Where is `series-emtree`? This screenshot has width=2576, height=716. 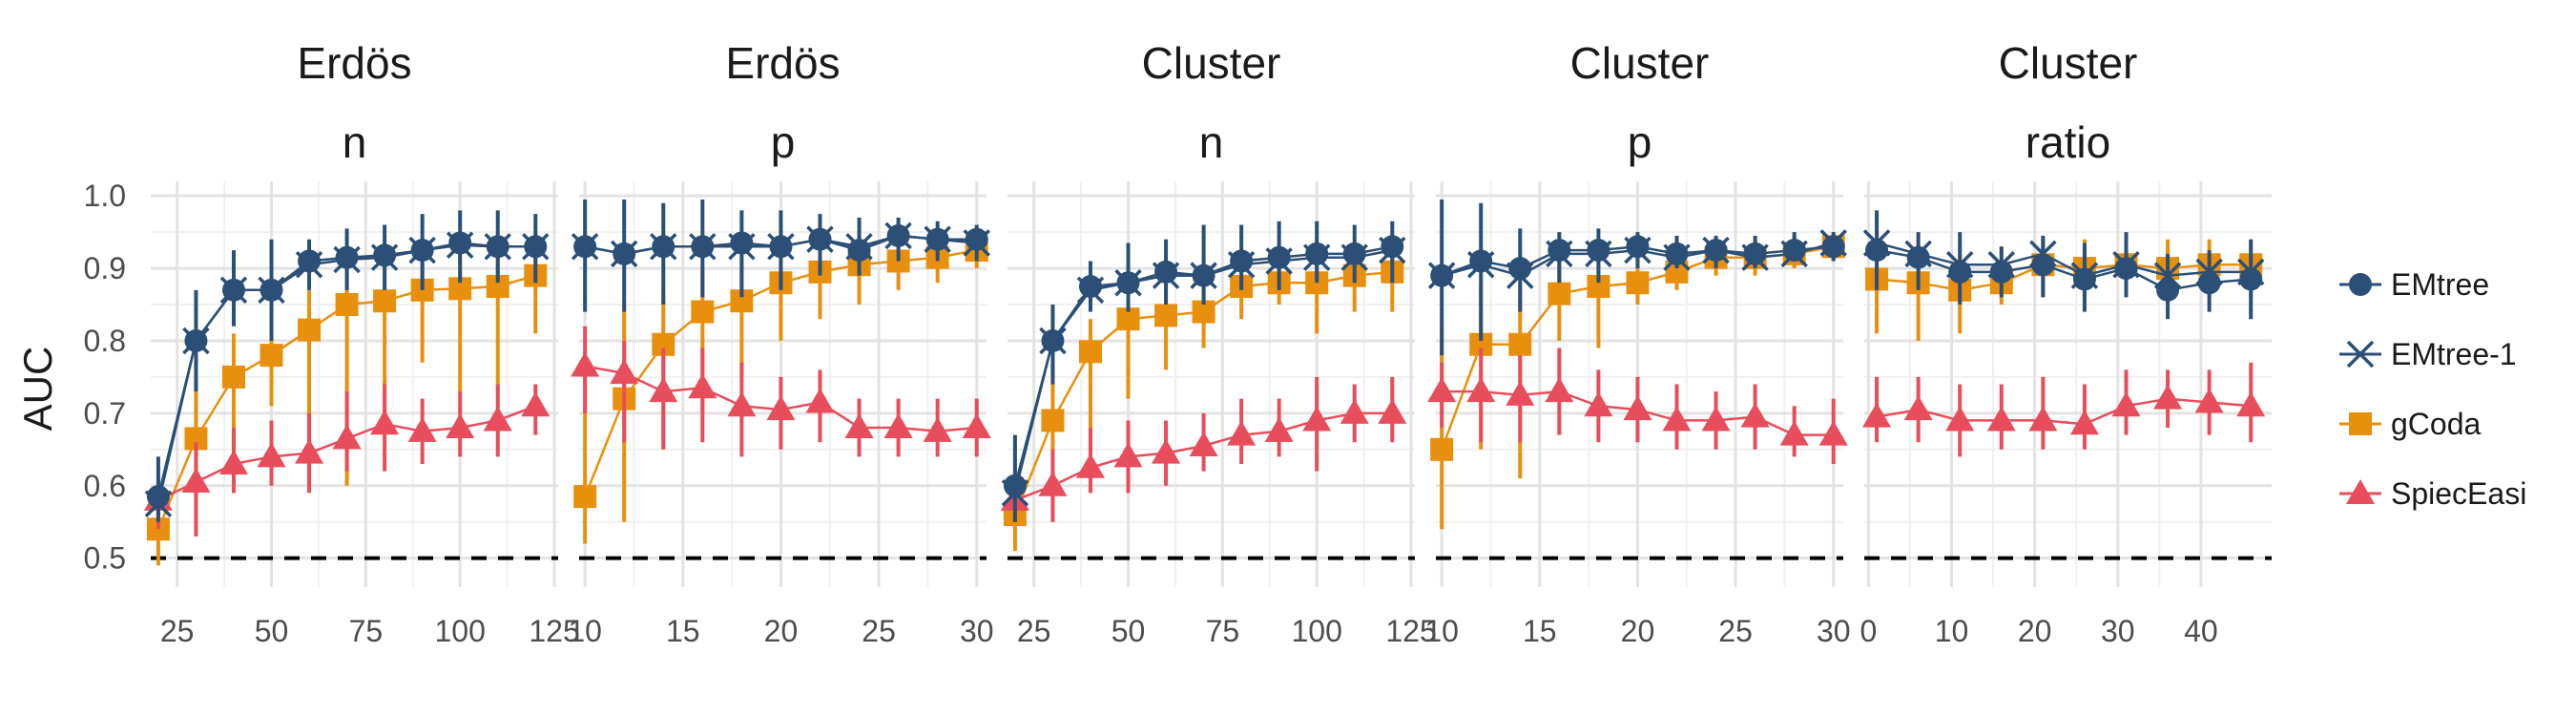
series-emtree is located at coordinates (1637, 277).